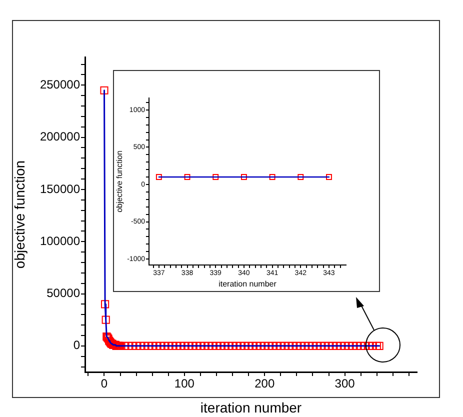  Describe the element at coordinates (184, 383) in the screenshot. I see `x-tick-label: 100` at that location.